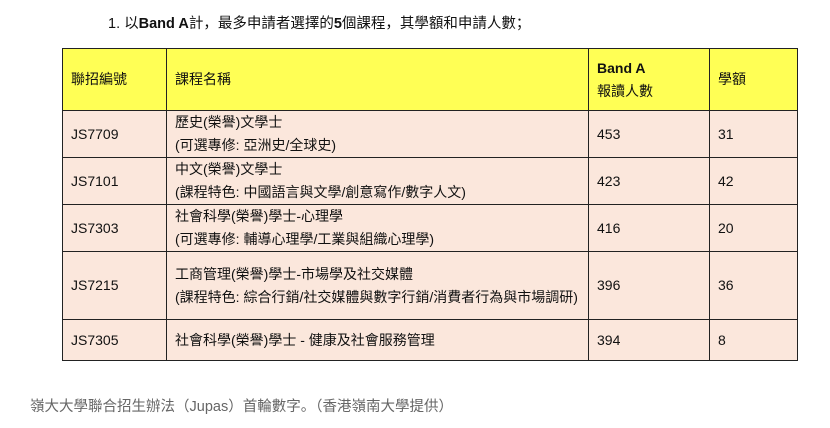 This screenshot has height=428, width=830. I want to click on section-heading: 1. 以Band A計，最多申請者選擇的5個課程，其學額和申請人數；, so click(319, 22).